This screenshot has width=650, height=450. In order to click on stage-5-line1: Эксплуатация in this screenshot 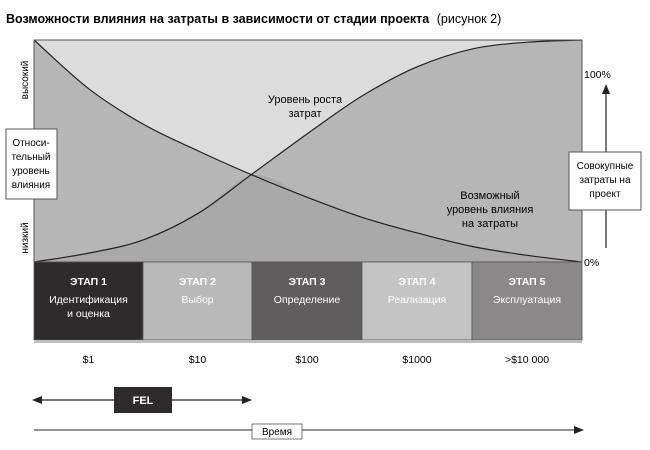, I will do `click(527, 300)`.